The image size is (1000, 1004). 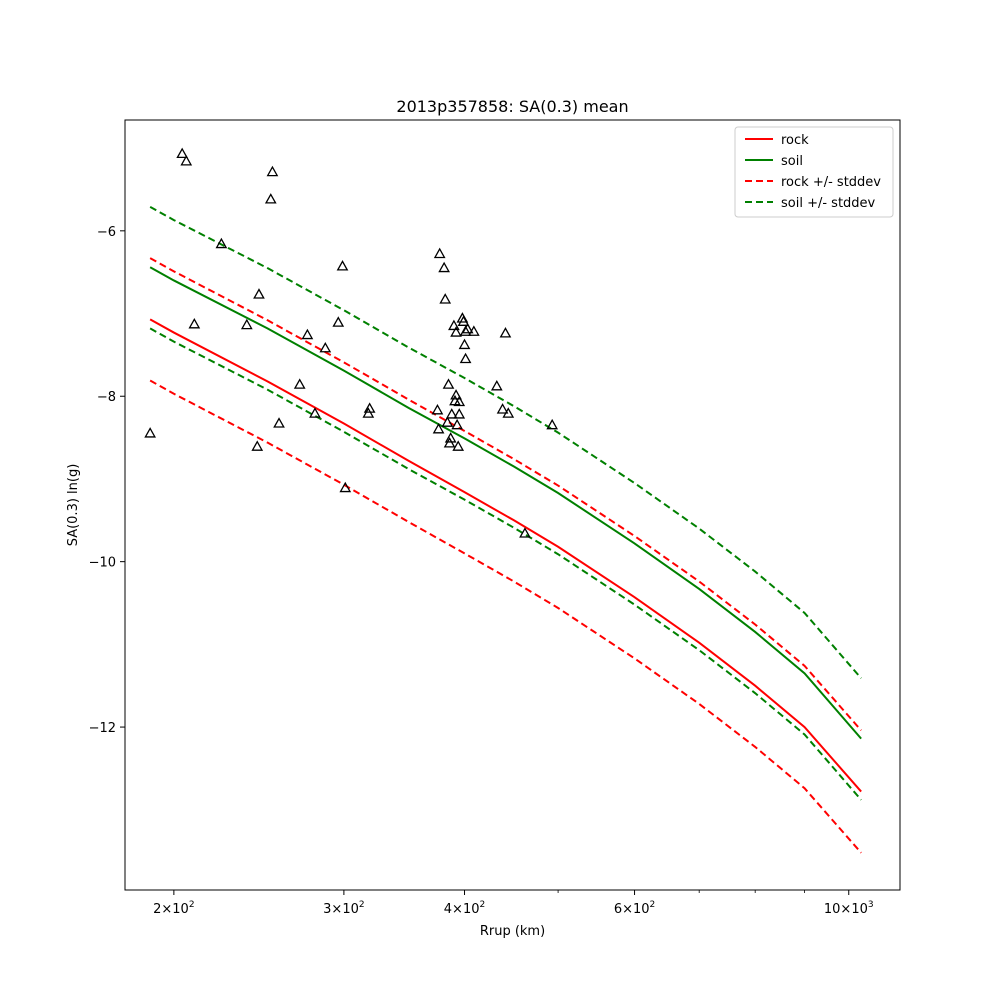 I want to click on y-tick-label: −6, so click(x=106, y=232).